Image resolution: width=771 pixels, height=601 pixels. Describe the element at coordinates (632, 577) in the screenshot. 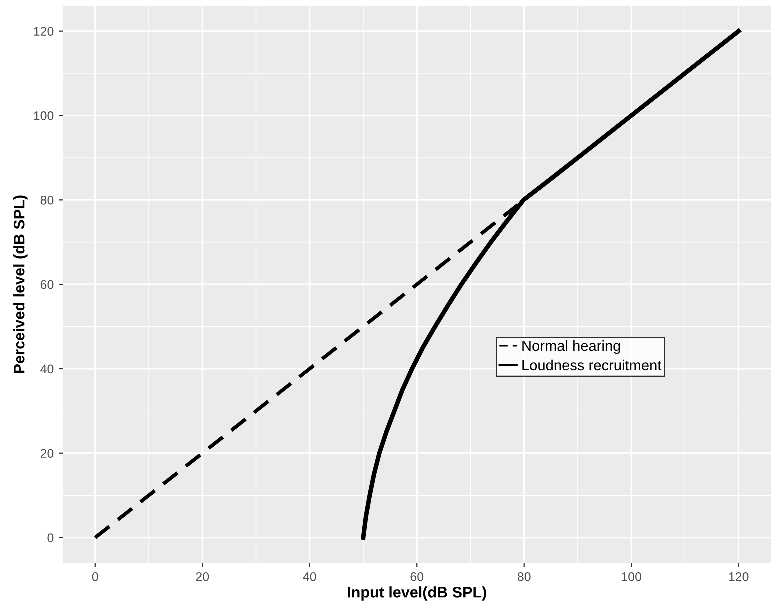

I see `x-tick-label: 100` at that location.